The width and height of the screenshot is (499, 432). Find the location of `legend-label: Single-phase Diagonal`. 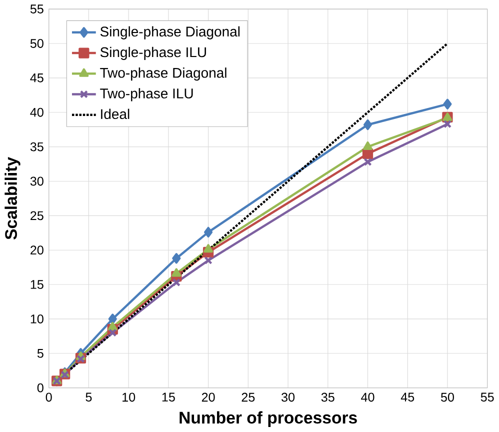

legend-label: Single-phase Diagonal is located at coordinates (170, 33).